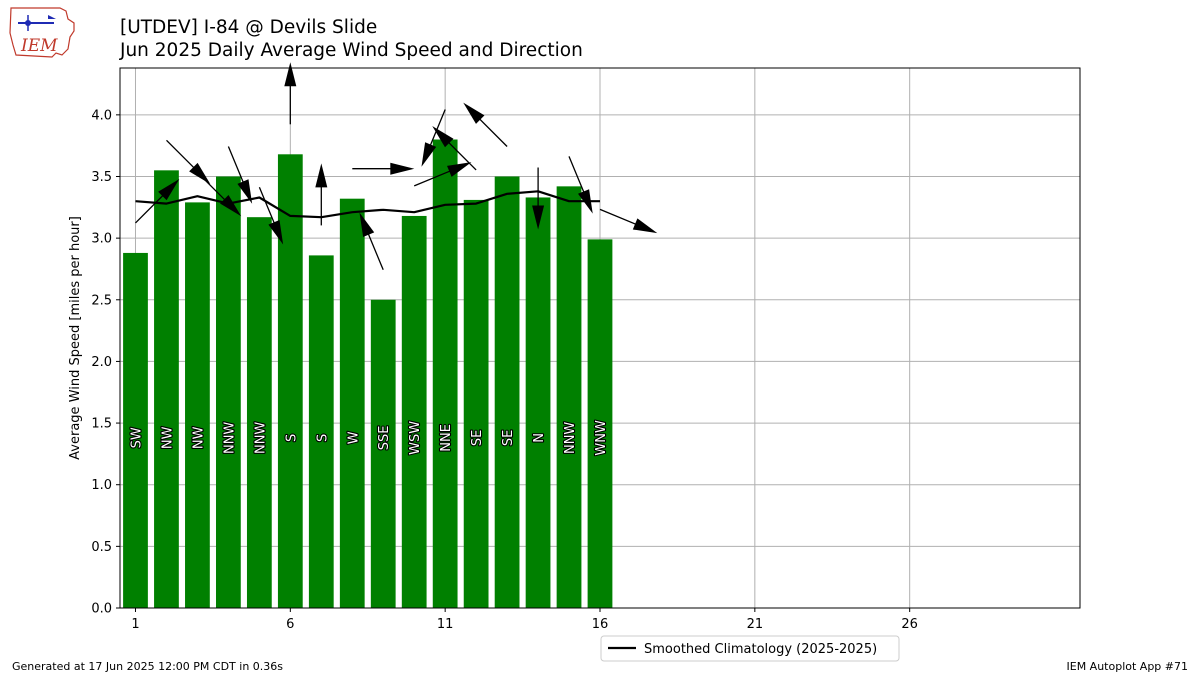  I want to click on climatology-series, so click(367, 204).